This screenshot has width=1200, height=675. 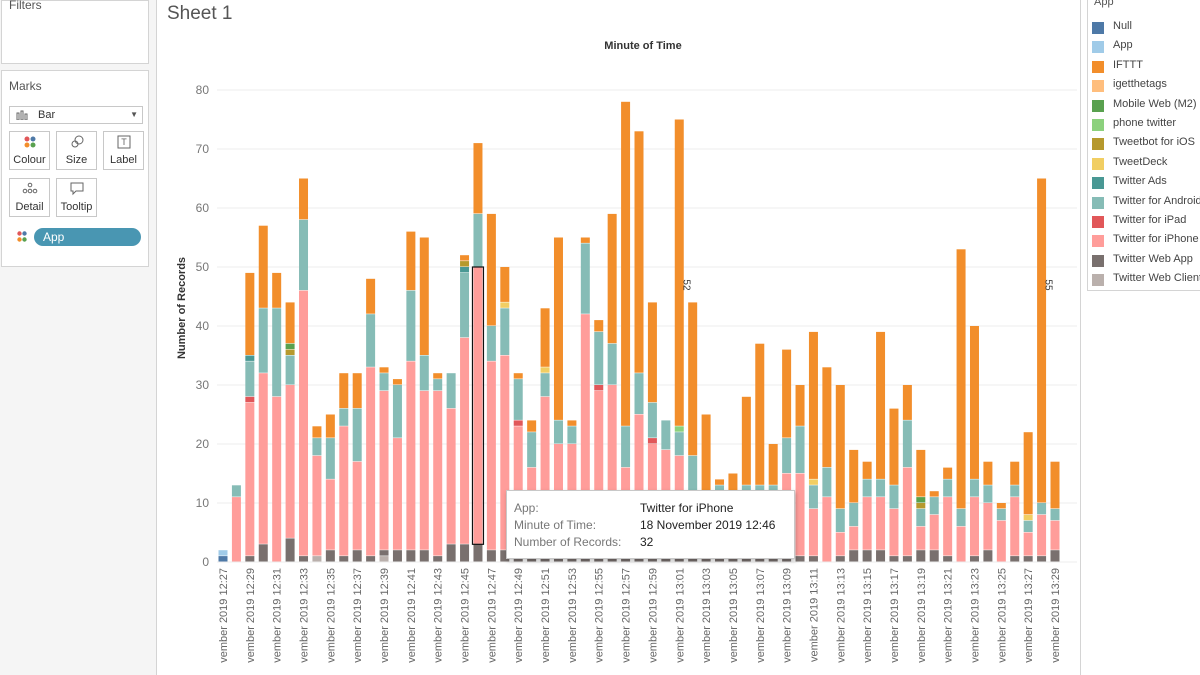 I want to click on legend-item: Twitter Web Client, so click(x=1146, y=280).